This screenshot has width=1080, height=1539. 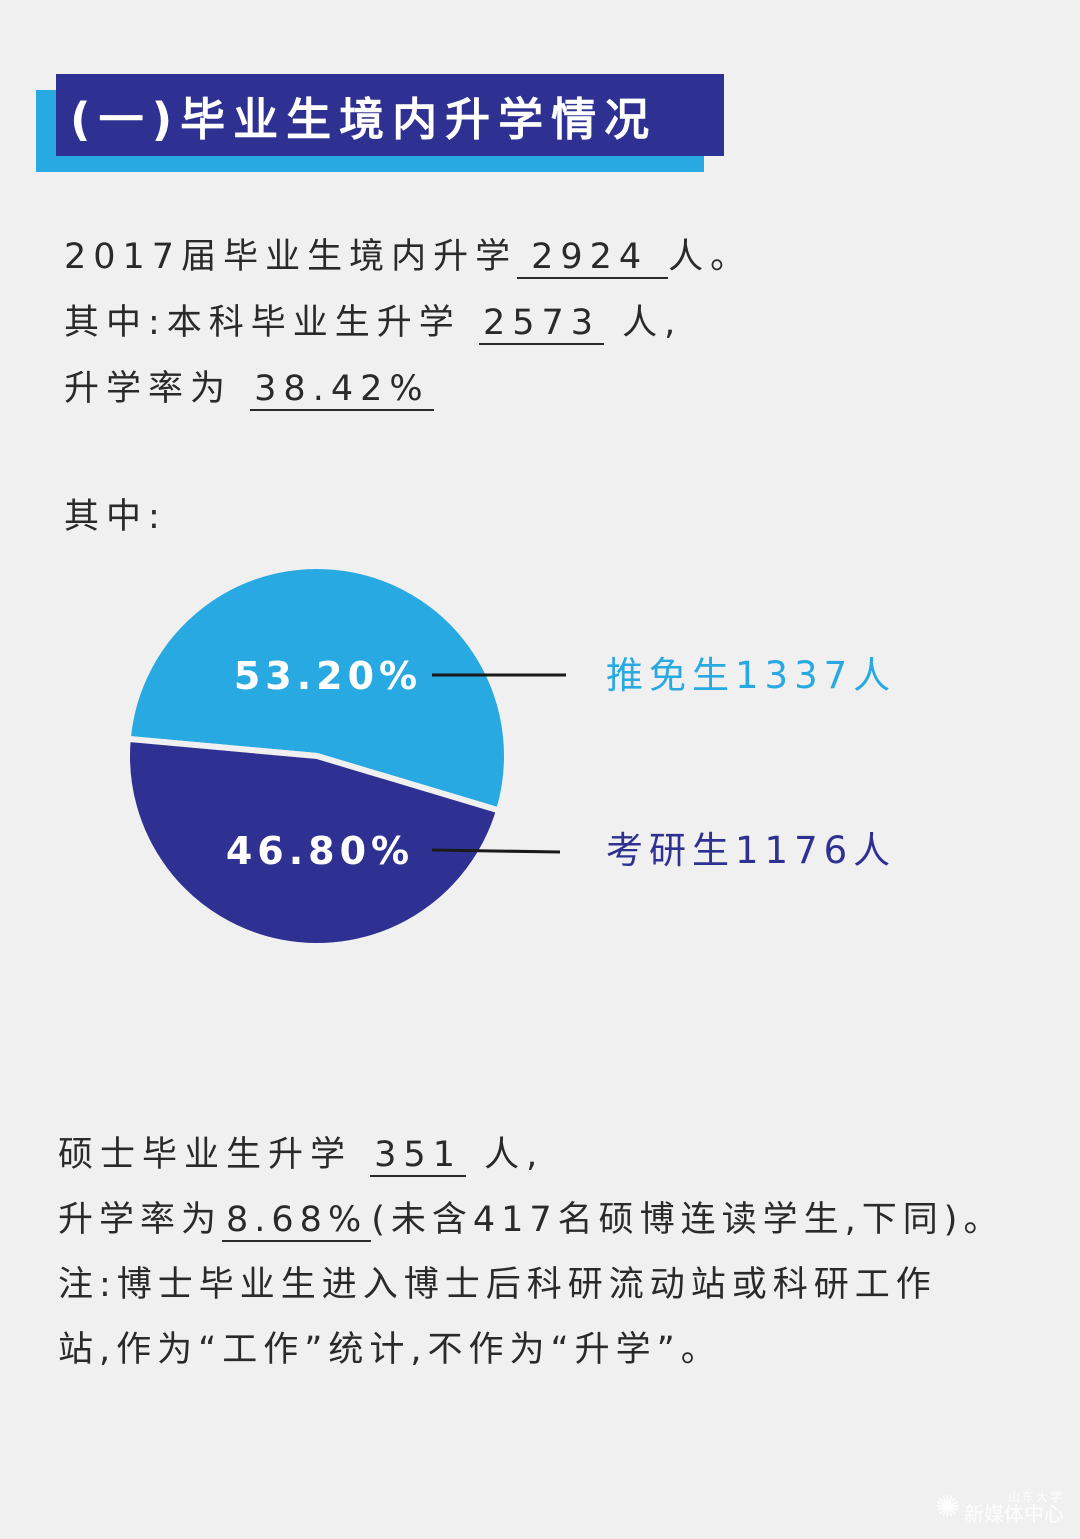 I want to click on summary-line-2-suffix: 人,, so click(x=652, y=323).